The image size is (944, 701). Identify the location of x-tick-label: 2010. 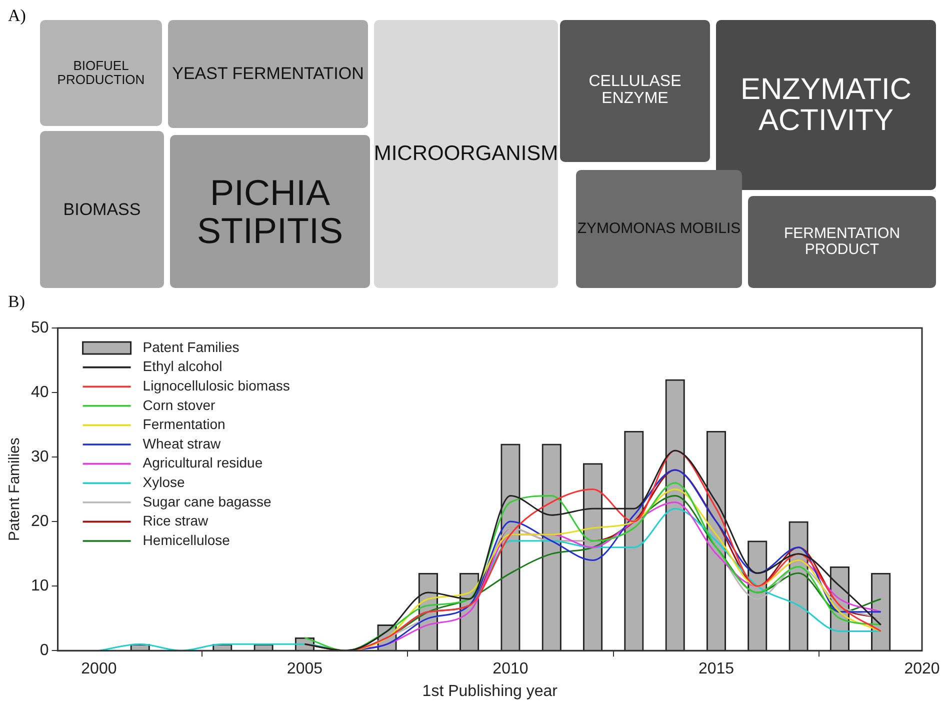
(510, 669).